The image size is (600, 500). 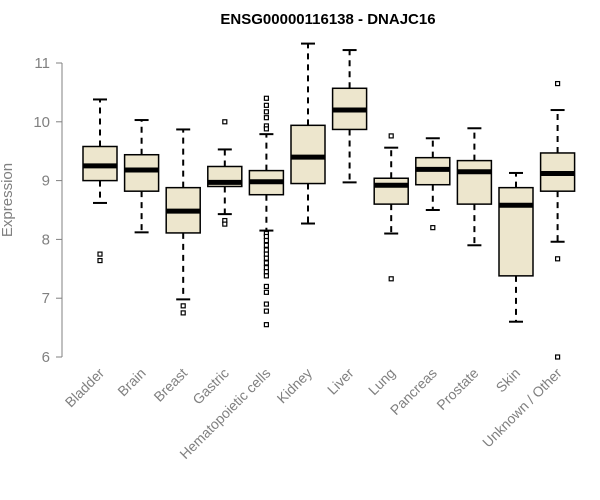 I want to click on chart-title: ENSG00000116138 - DNAJC16, so click(x=327, y=19).